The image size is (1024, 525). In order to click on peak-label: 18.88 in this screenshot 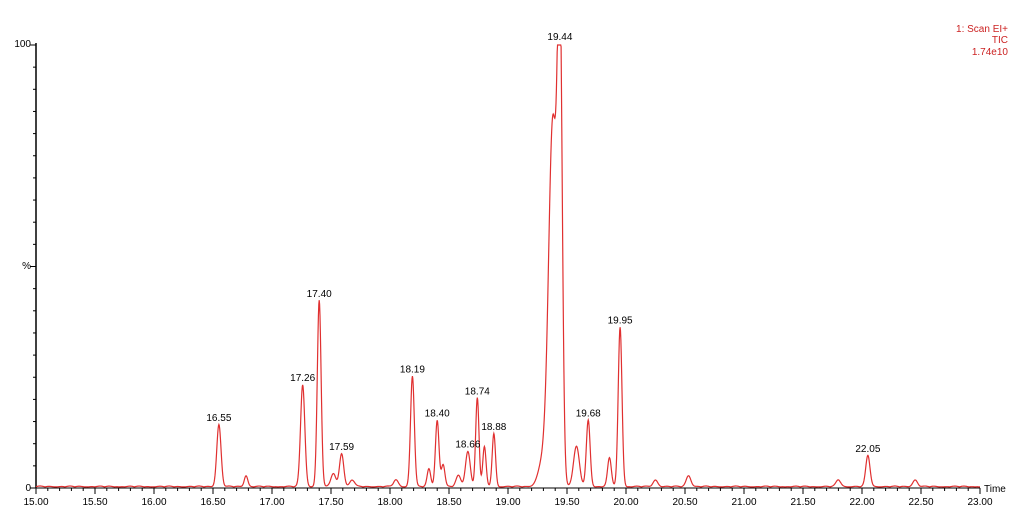, I will do `click(493, 427)`.